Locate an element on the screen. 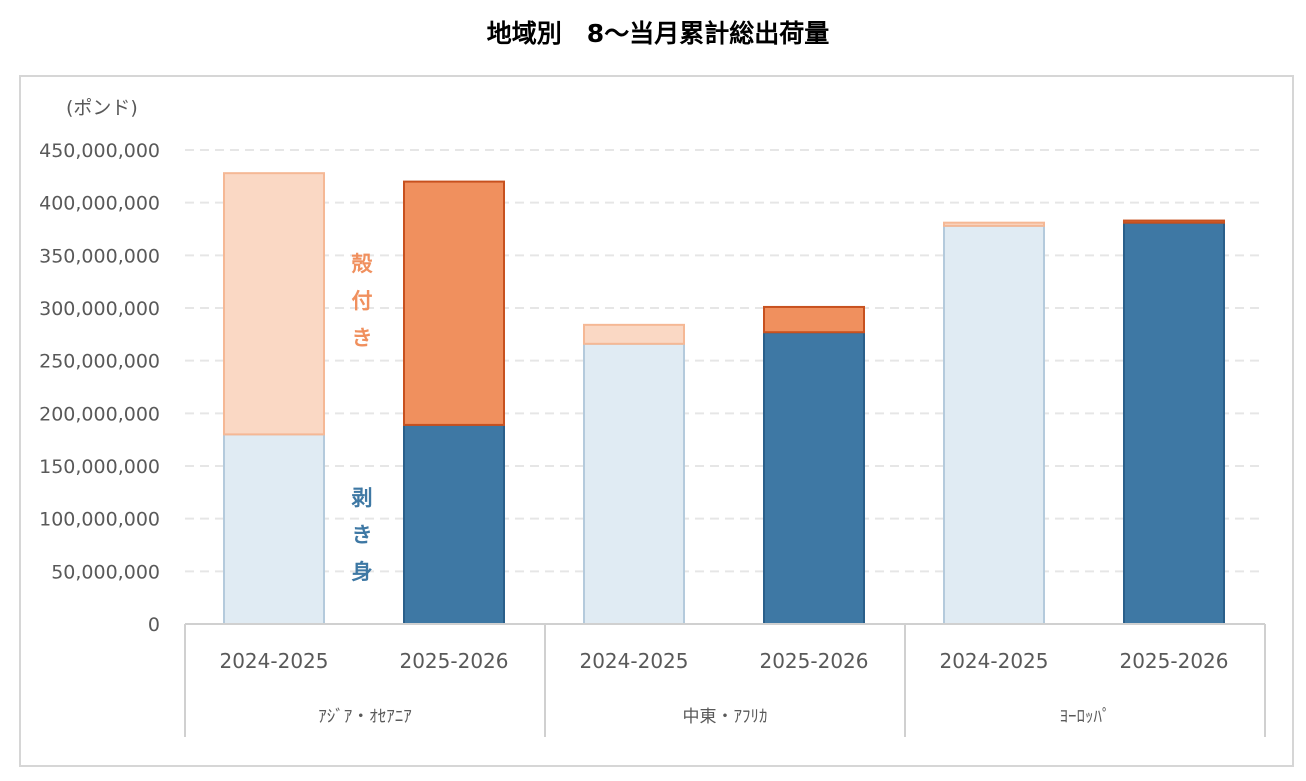 Image resolution: width=1306 pixels, height=781 pixels. y-axis-unit-label: (ポンド) is located at coordinates (102, 108).